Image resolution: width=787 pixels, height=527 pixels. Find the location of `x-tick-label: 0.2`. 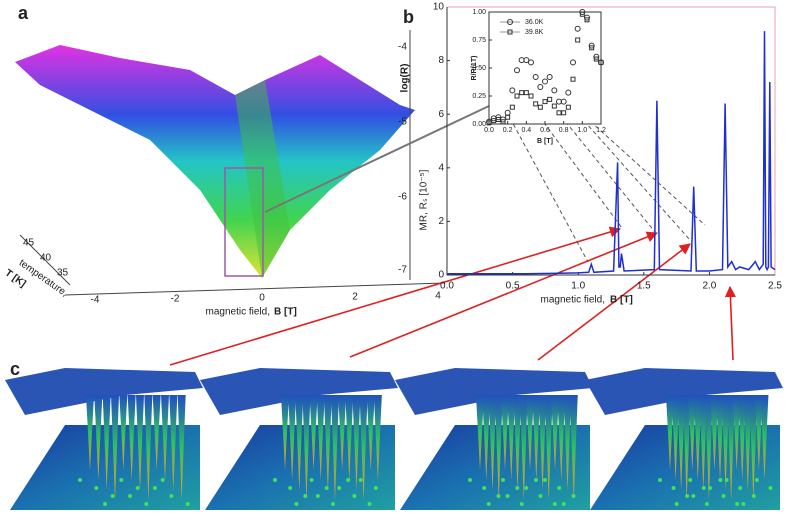

x-tick-label: 0.2 is located at coordinates (508, 130).